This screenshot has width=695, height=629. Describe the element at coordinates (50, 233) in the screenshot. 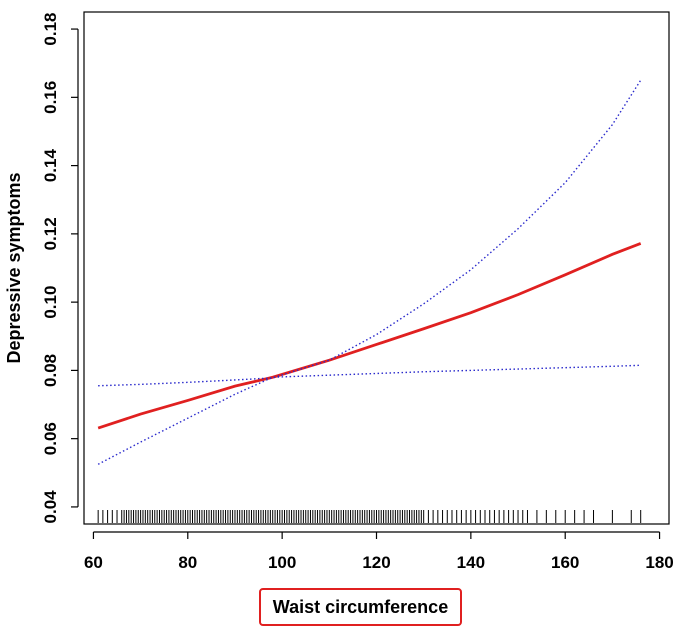

I see `y-tick-label: 0.12` at that location.